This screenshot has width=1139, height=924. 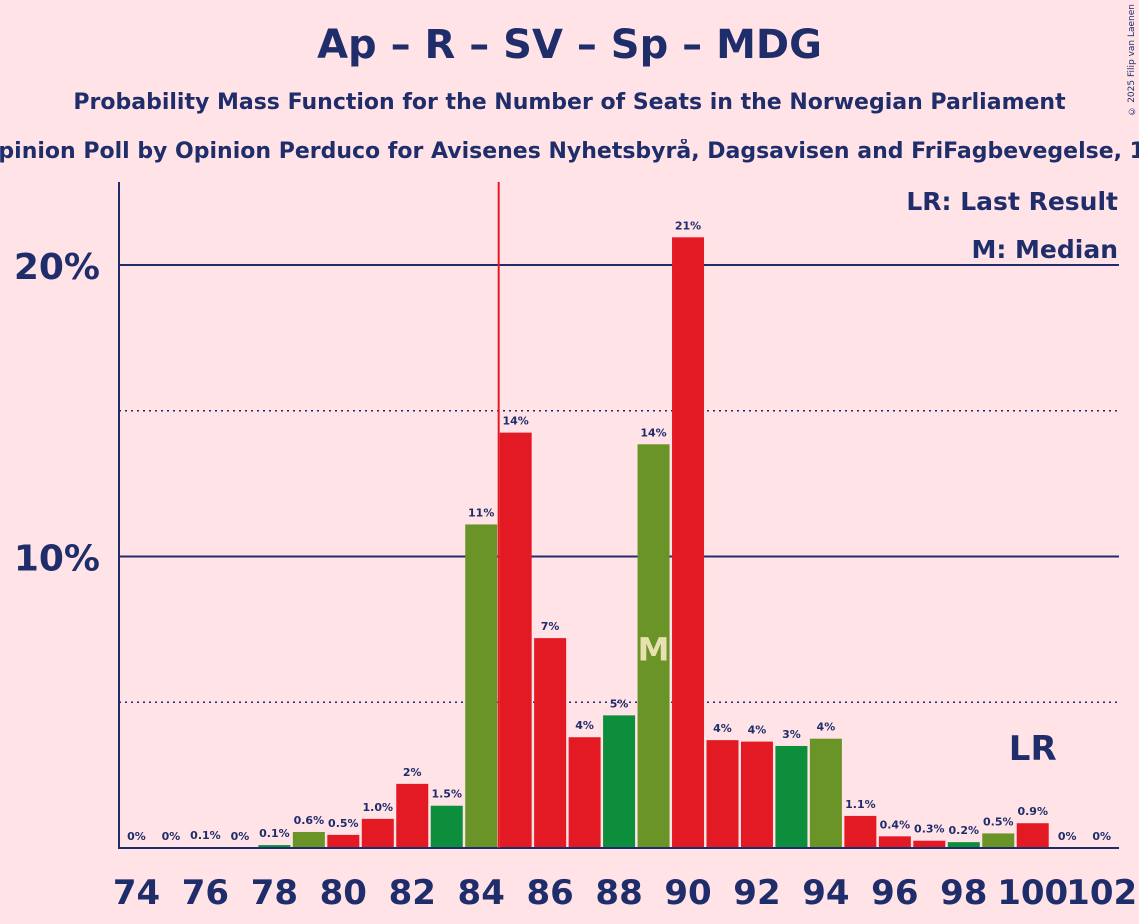 I want to click on x-tick-label: 88, so click(x=618, y=893).